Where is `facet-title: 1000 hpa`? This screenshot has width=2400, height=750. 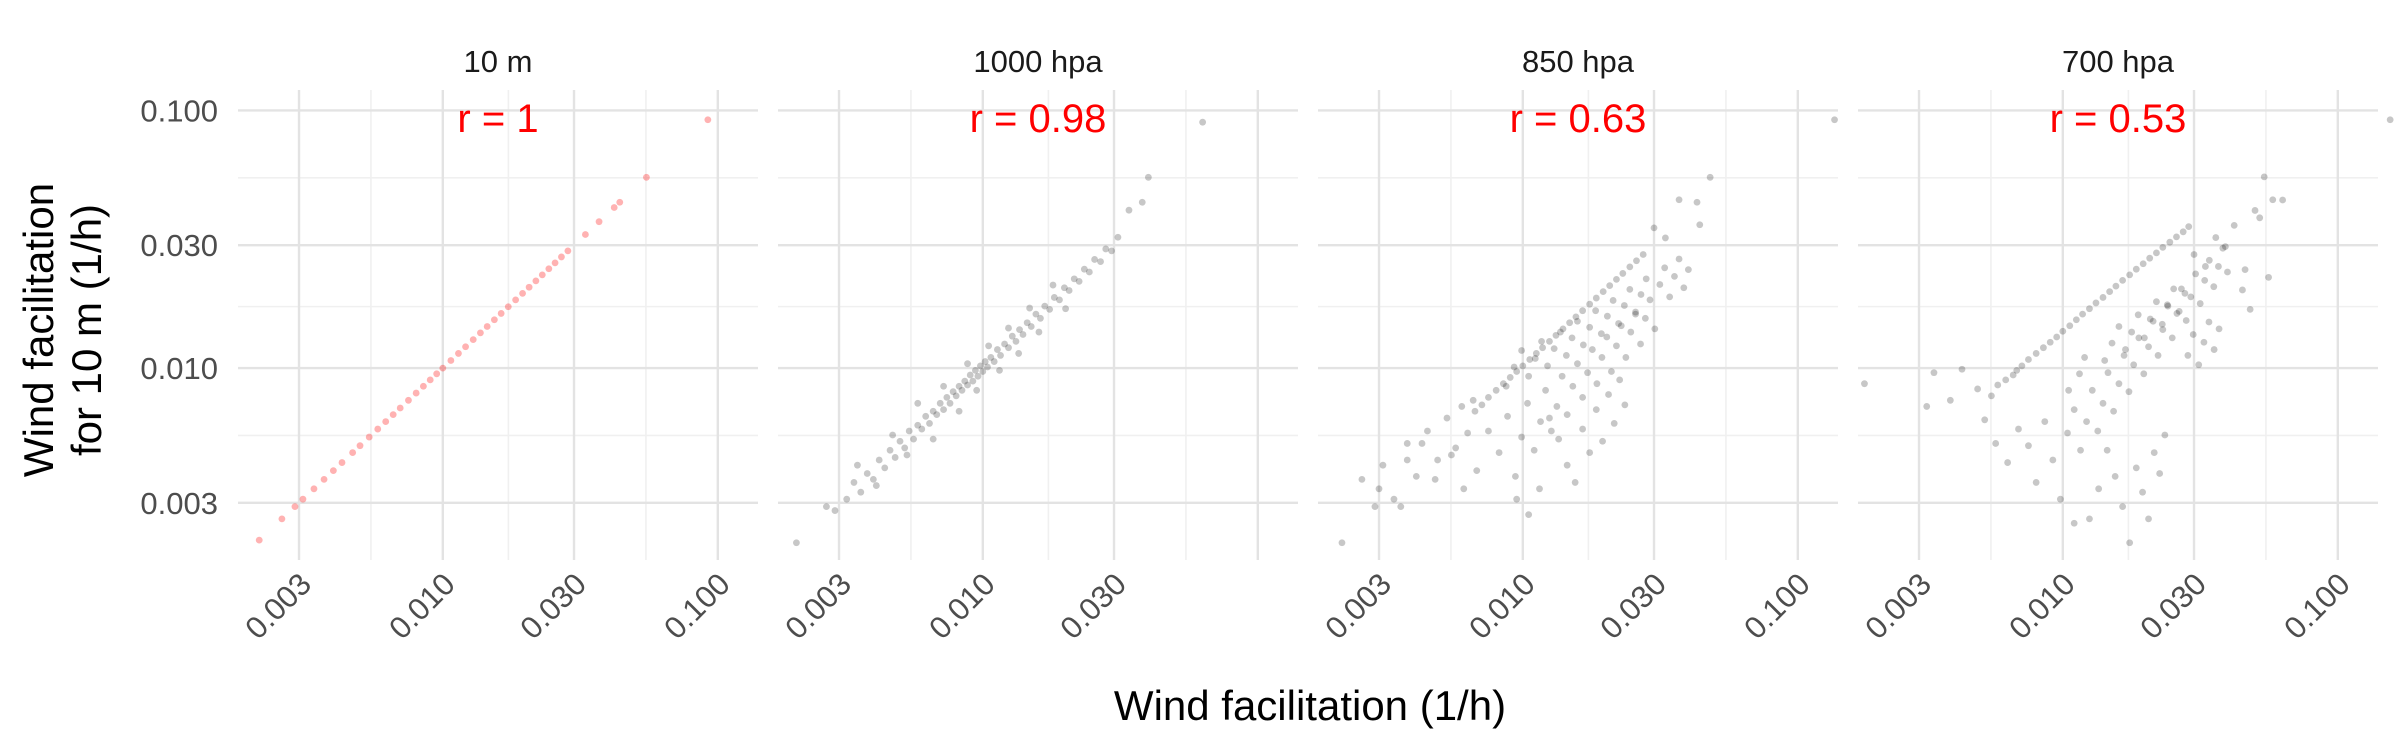 facet-title: 1000 hpa is located at coordinates (1038, 61).